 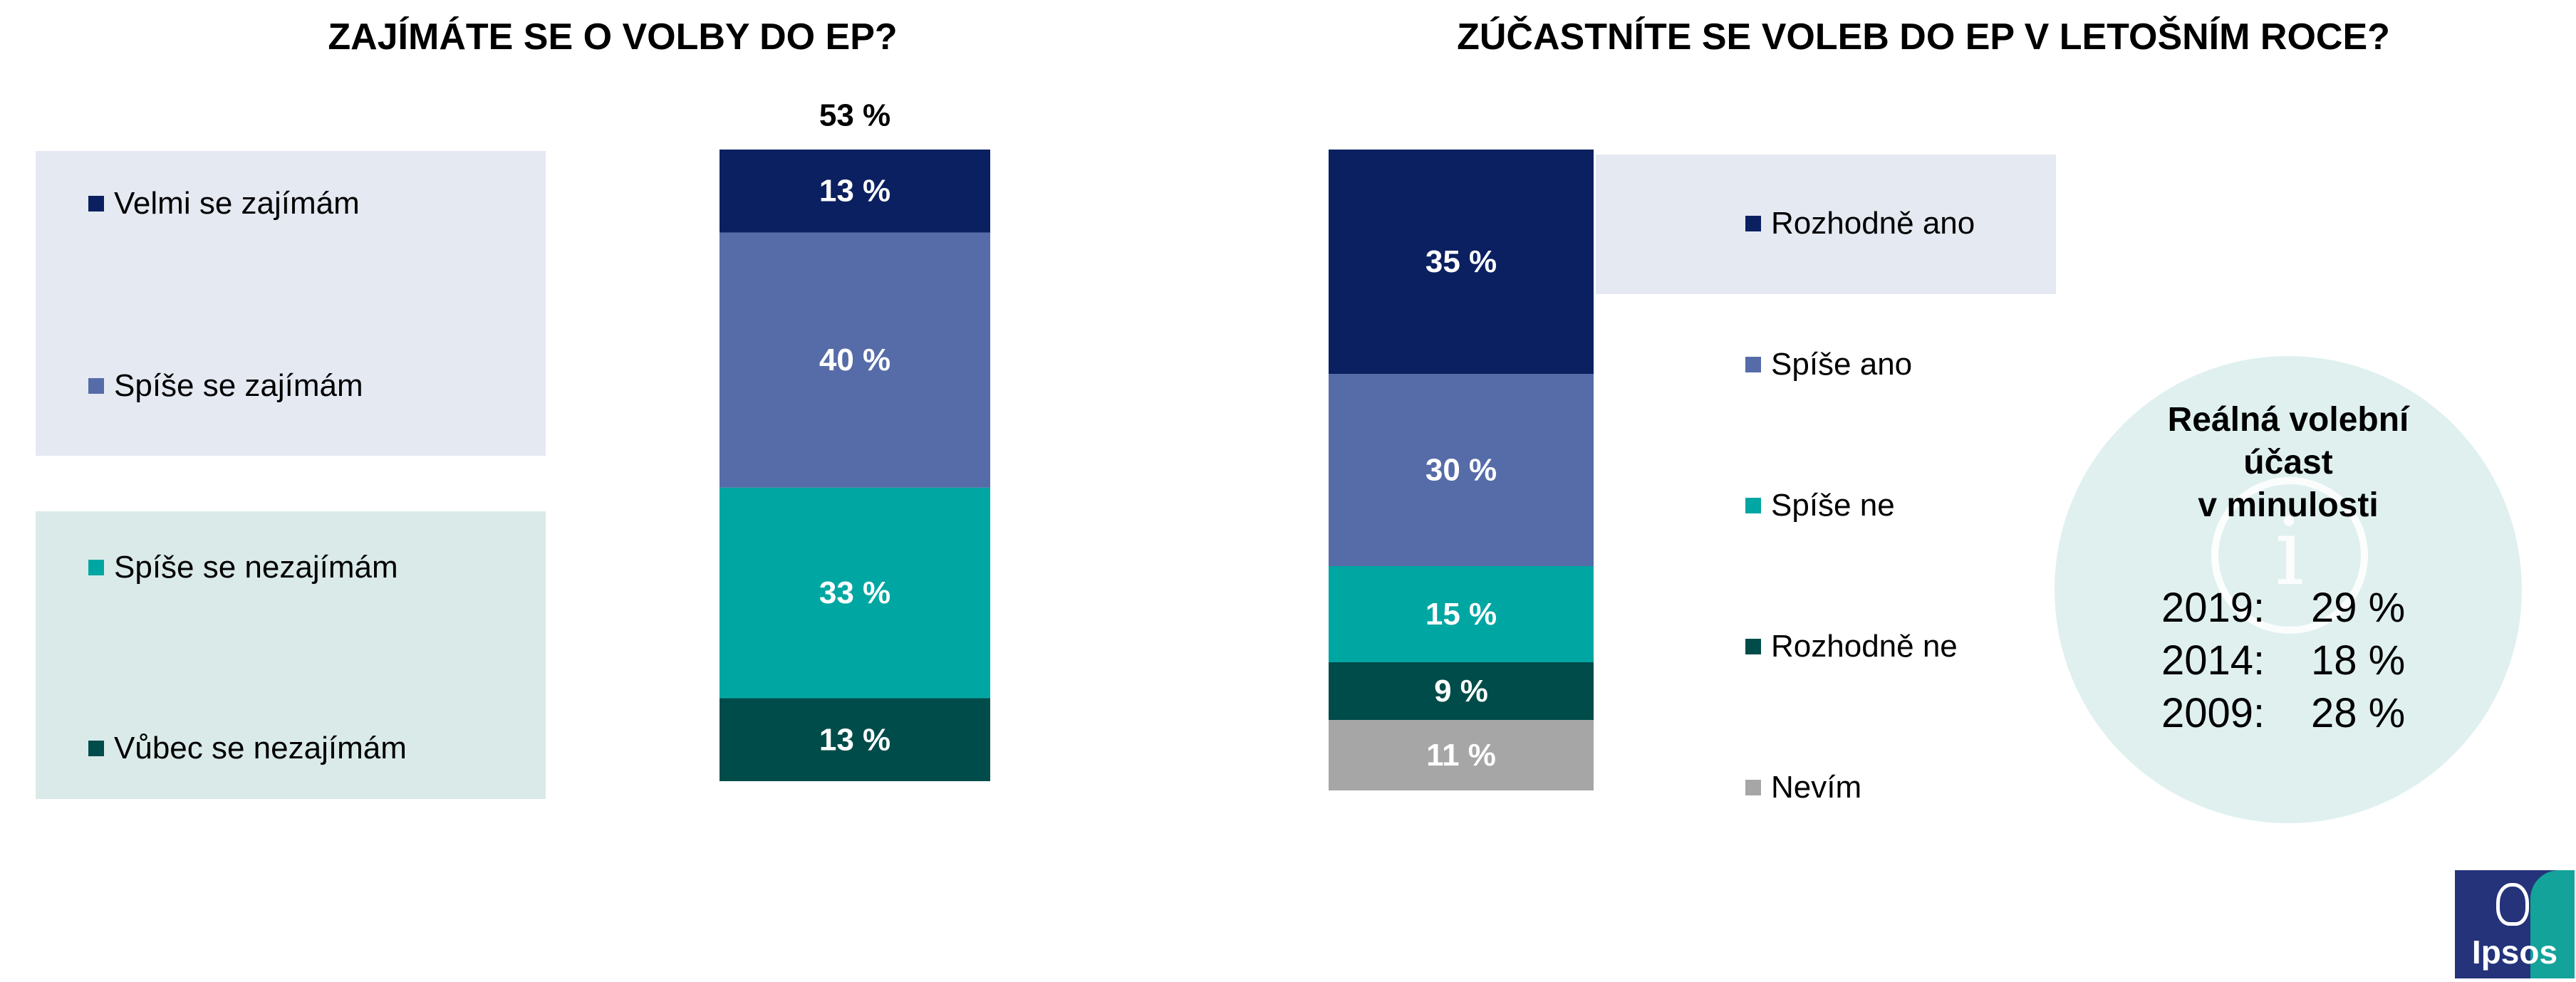 What do you see at coordinates (2213, 713) in the screenshot?
I see `turnout-year: 2009:` at bounding box center [2213, 713].